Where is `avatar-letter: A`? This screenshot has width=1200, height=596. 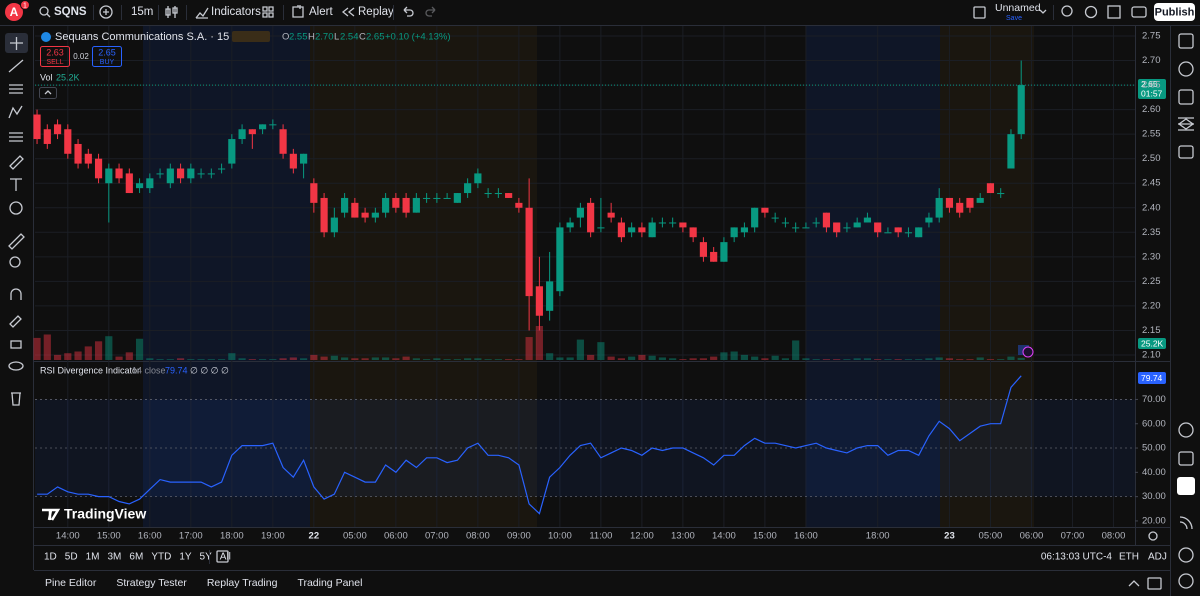
avatar-letter: A is located at coordinates (14, 12).